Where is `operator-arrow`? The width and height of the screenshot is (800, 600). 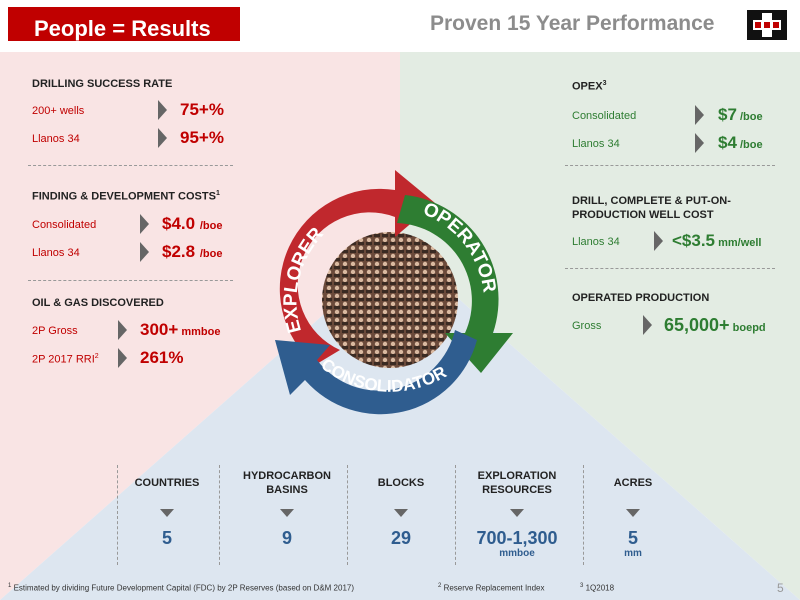 operator-arrow is located at coordinates (455, 284).